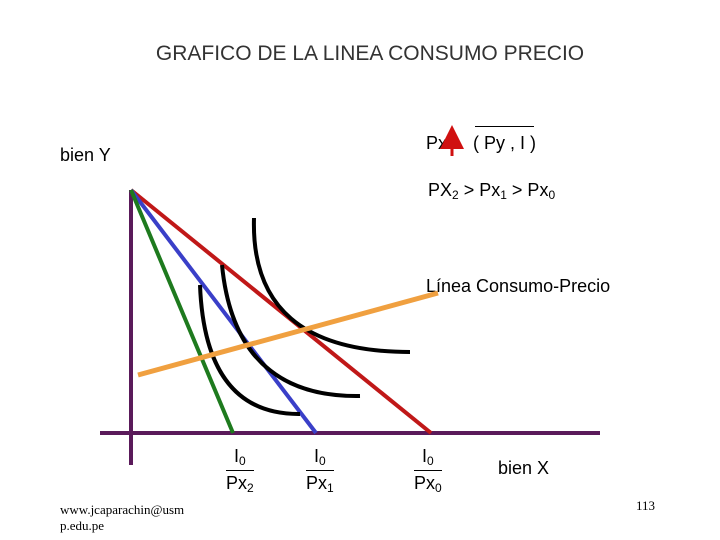 The width and height of the screenshot is (720, 540). I want to click on intercept-px1: I0 Px1, so click(320, 470).